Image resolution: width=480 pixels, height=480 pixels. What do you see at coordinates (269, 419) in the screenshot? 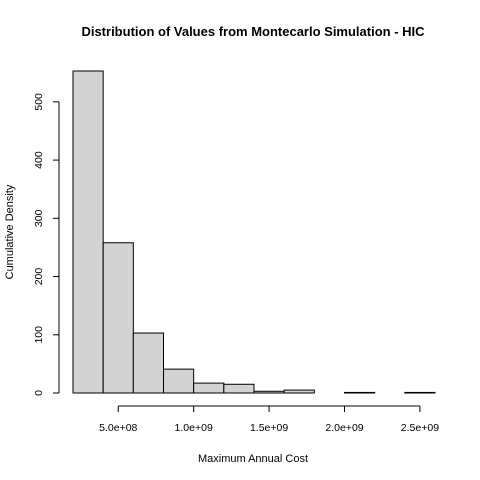
I see `x-axis: 5.0e+08 1.0e+09 1.5e+09 2.0e+09 2.5e+09` at bounding box center [269, 419].